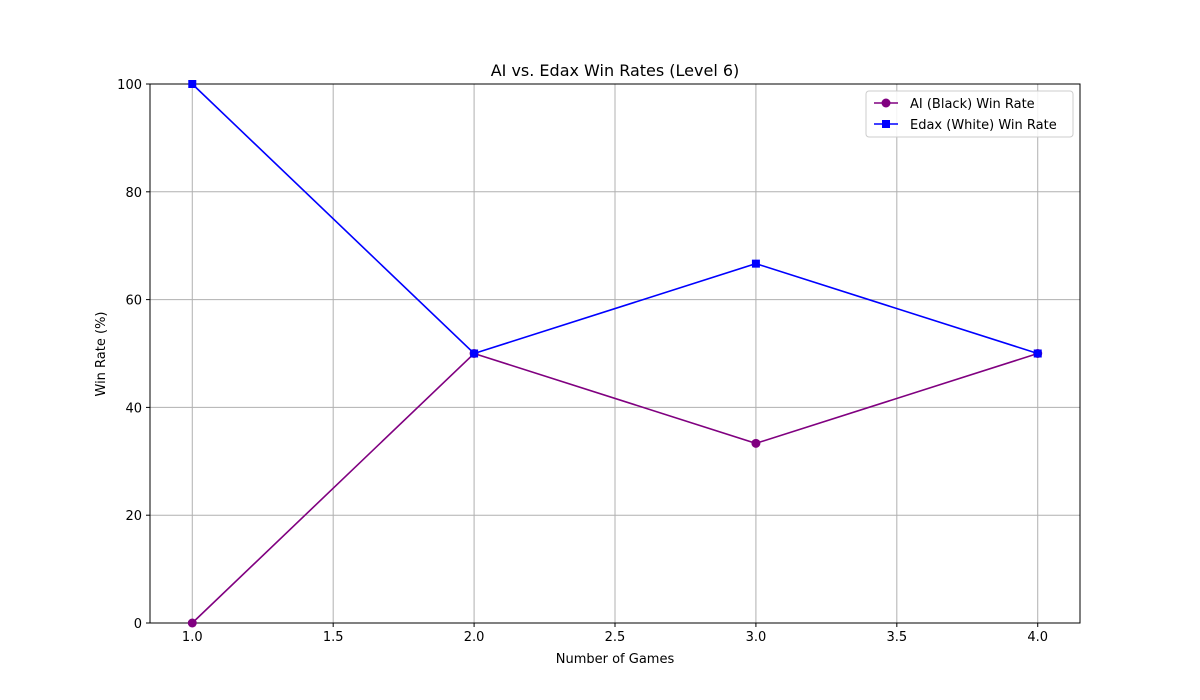  What do you see at coordinates (101, 354) in the screenshot?
I see `y-axis-label: Win Rate (%)` at bounding box center [101, 354].